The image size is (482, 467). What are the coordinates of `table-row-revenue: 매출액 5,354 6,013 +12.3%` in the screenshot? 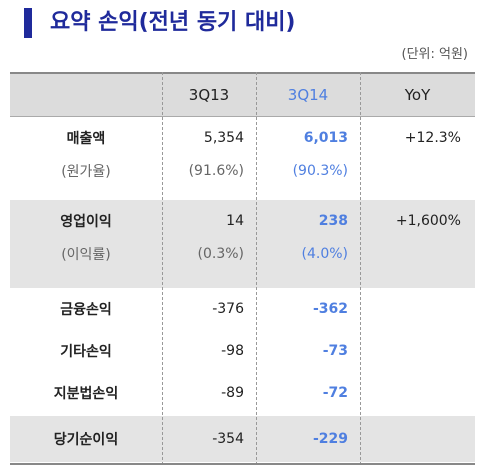 It's located at (242, 138).